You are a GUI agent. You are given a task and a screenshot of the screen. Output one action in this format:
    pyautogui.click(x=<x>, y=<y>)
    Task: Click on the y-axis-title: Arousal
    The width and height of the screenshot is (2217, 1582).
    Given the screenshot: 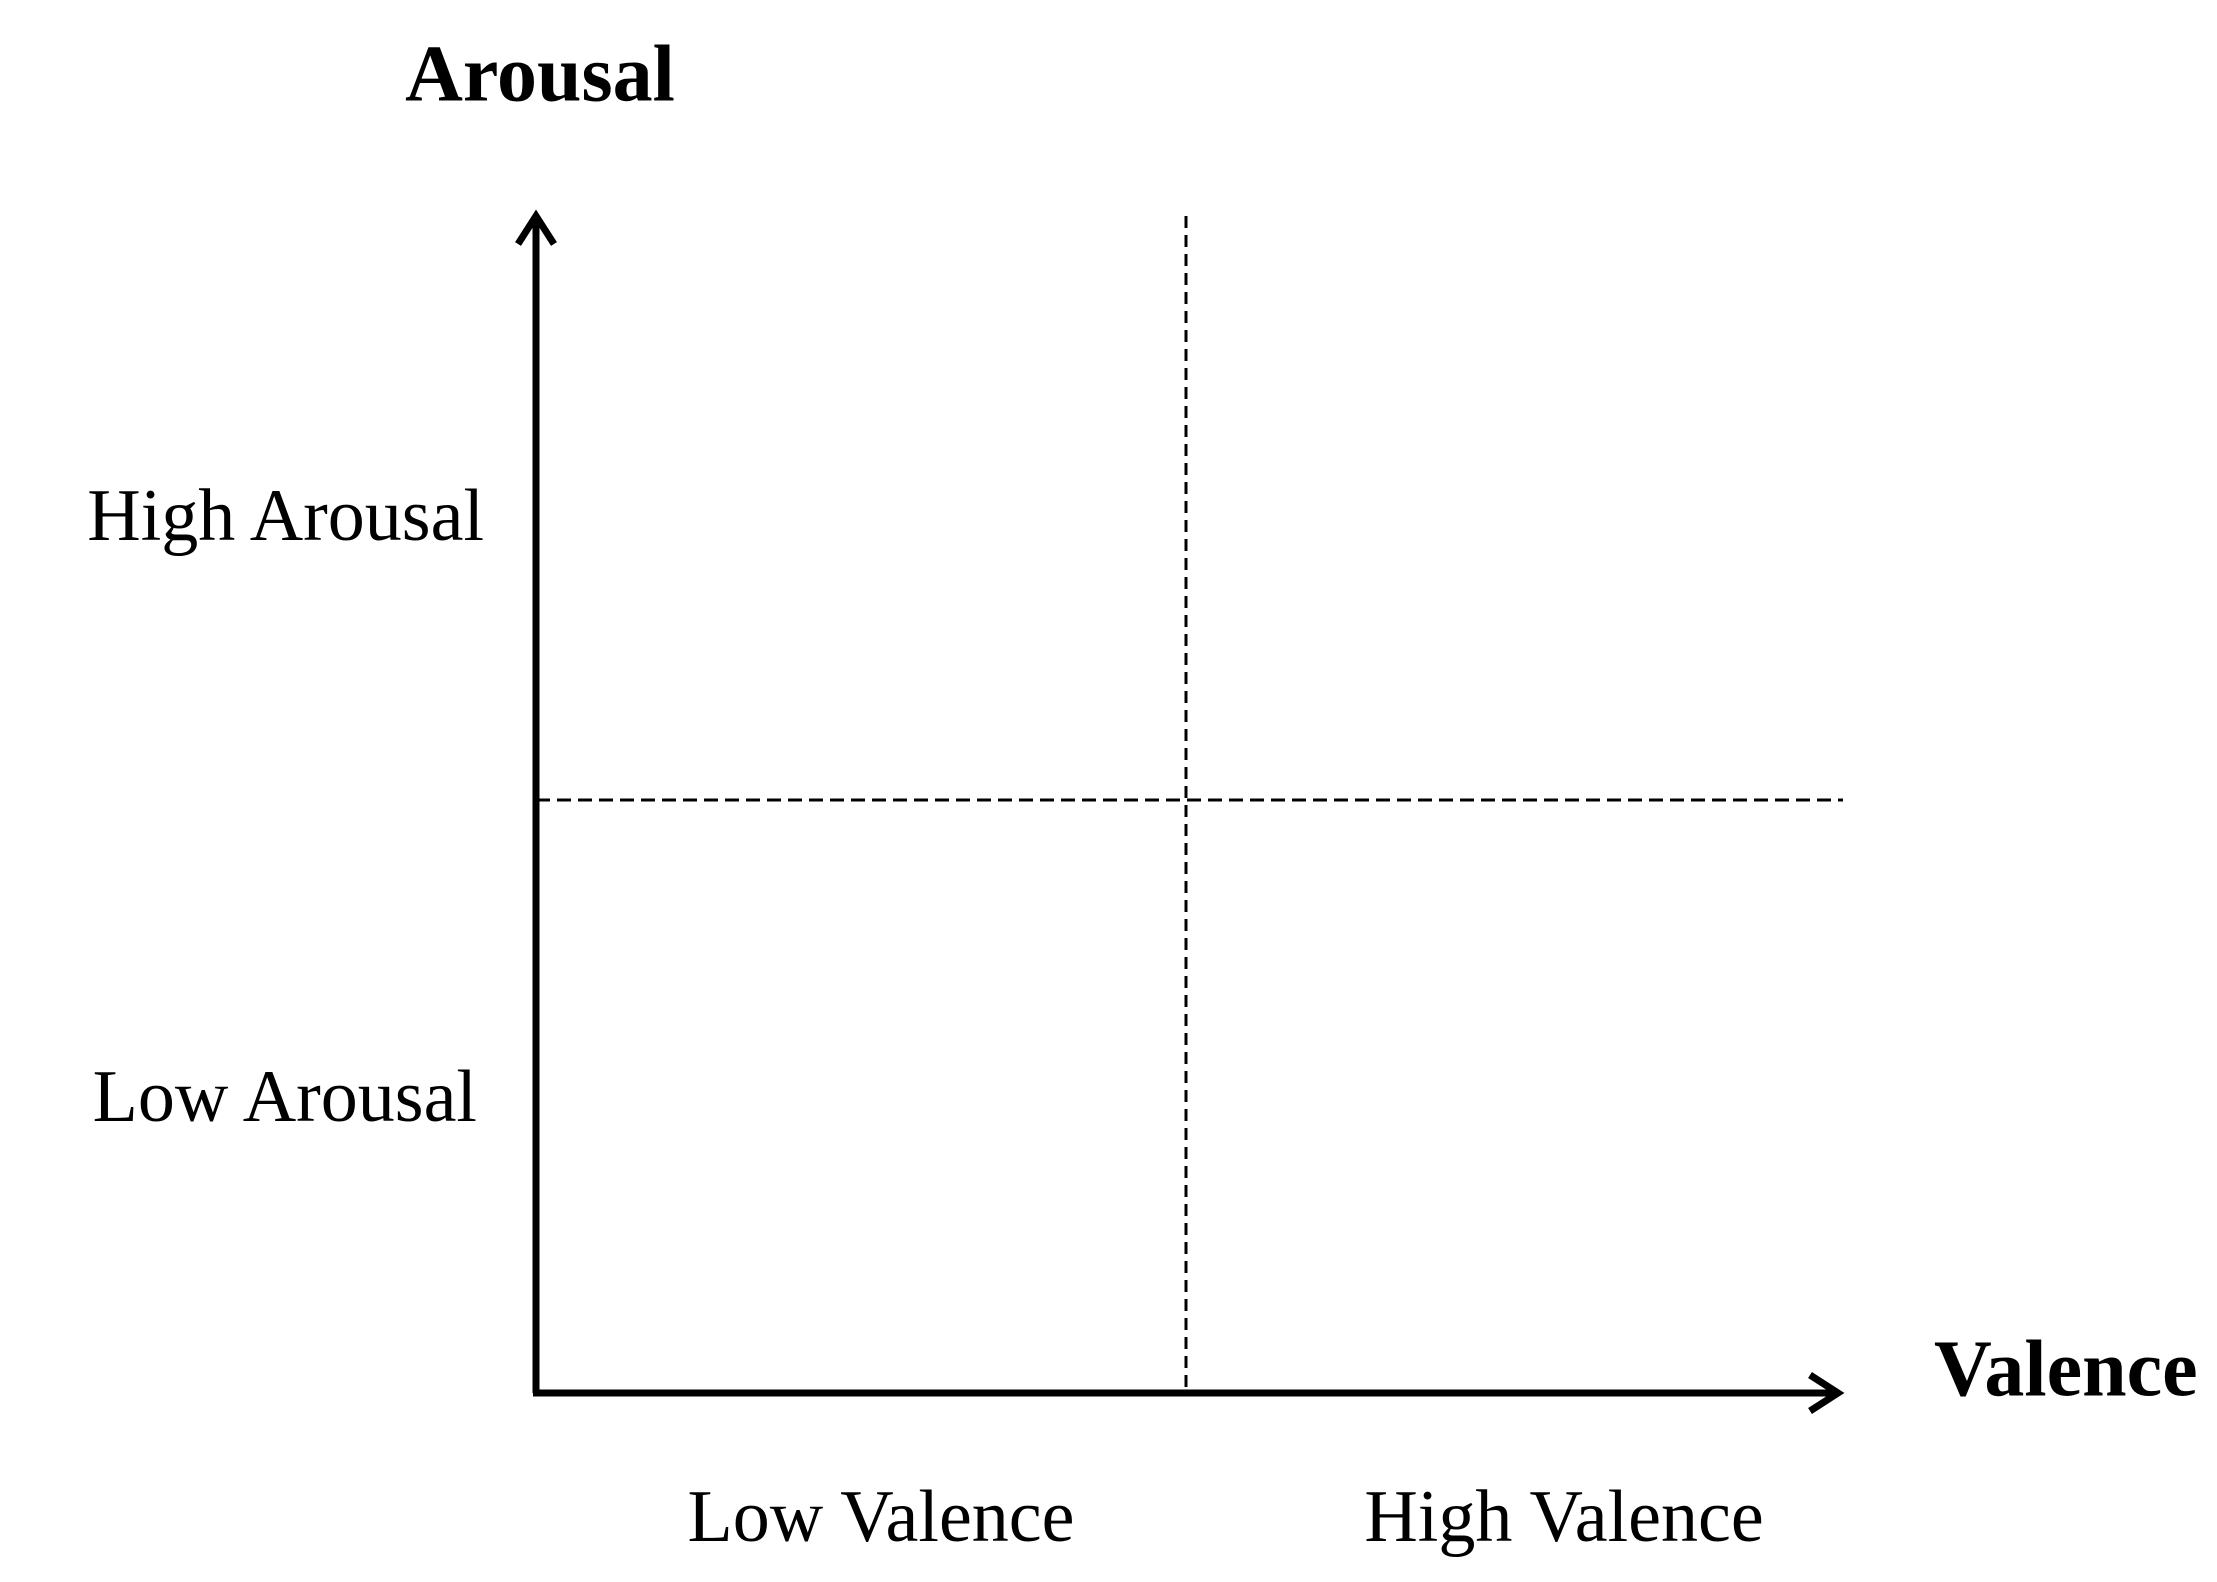 What is the action you would take?
    pyautogui.click(x=540, y=74)
    